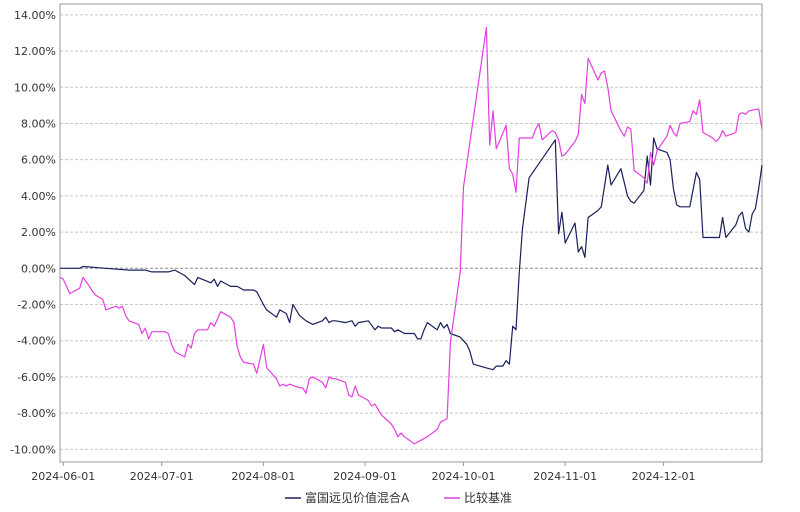  I want to click on x-tick-label: 2024-07-01, so click(162, 476).